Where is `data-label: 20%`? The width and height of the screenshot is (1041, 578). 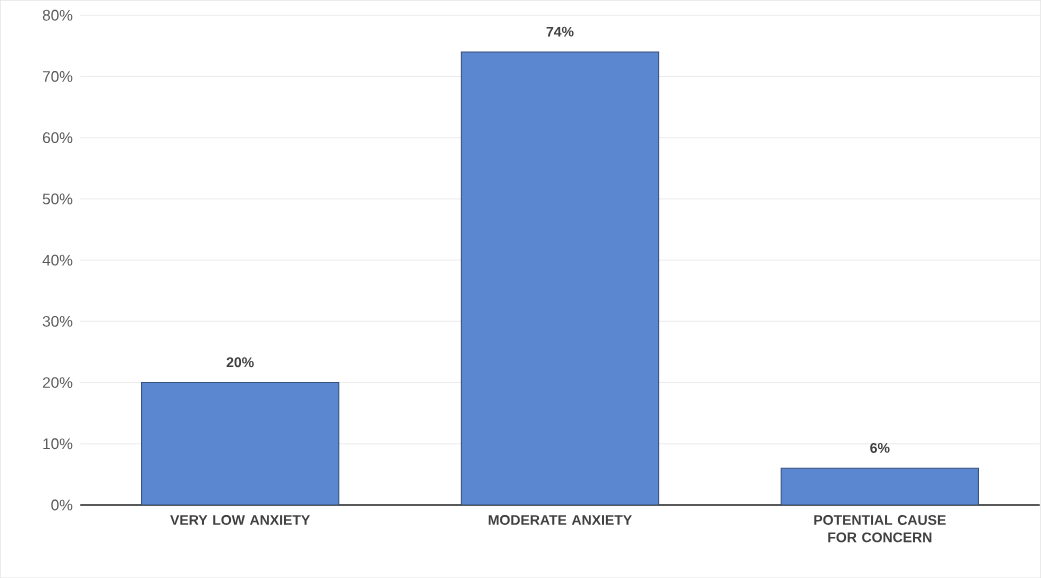 data-label: 20% is located at coordinates (240, 362).